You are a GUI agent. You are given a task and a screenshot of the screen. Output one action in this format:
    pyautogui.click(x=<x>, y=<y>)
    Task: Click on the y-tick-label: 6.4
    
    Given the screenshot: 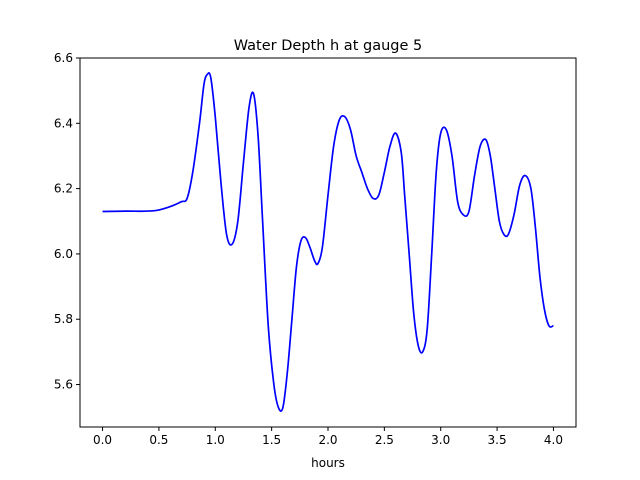 What is the action you would take?
    pyautogui.click(x=63, y=123)
    